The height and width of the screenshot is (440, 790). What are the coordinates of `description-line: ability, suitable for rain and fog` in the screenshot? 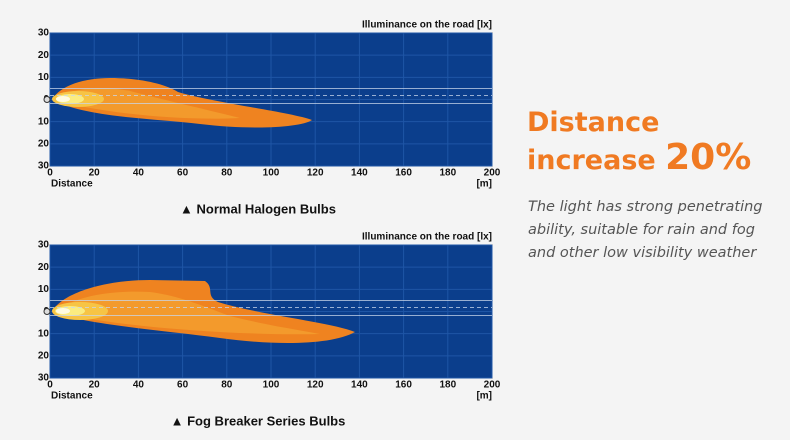 It's located at (641, 230).